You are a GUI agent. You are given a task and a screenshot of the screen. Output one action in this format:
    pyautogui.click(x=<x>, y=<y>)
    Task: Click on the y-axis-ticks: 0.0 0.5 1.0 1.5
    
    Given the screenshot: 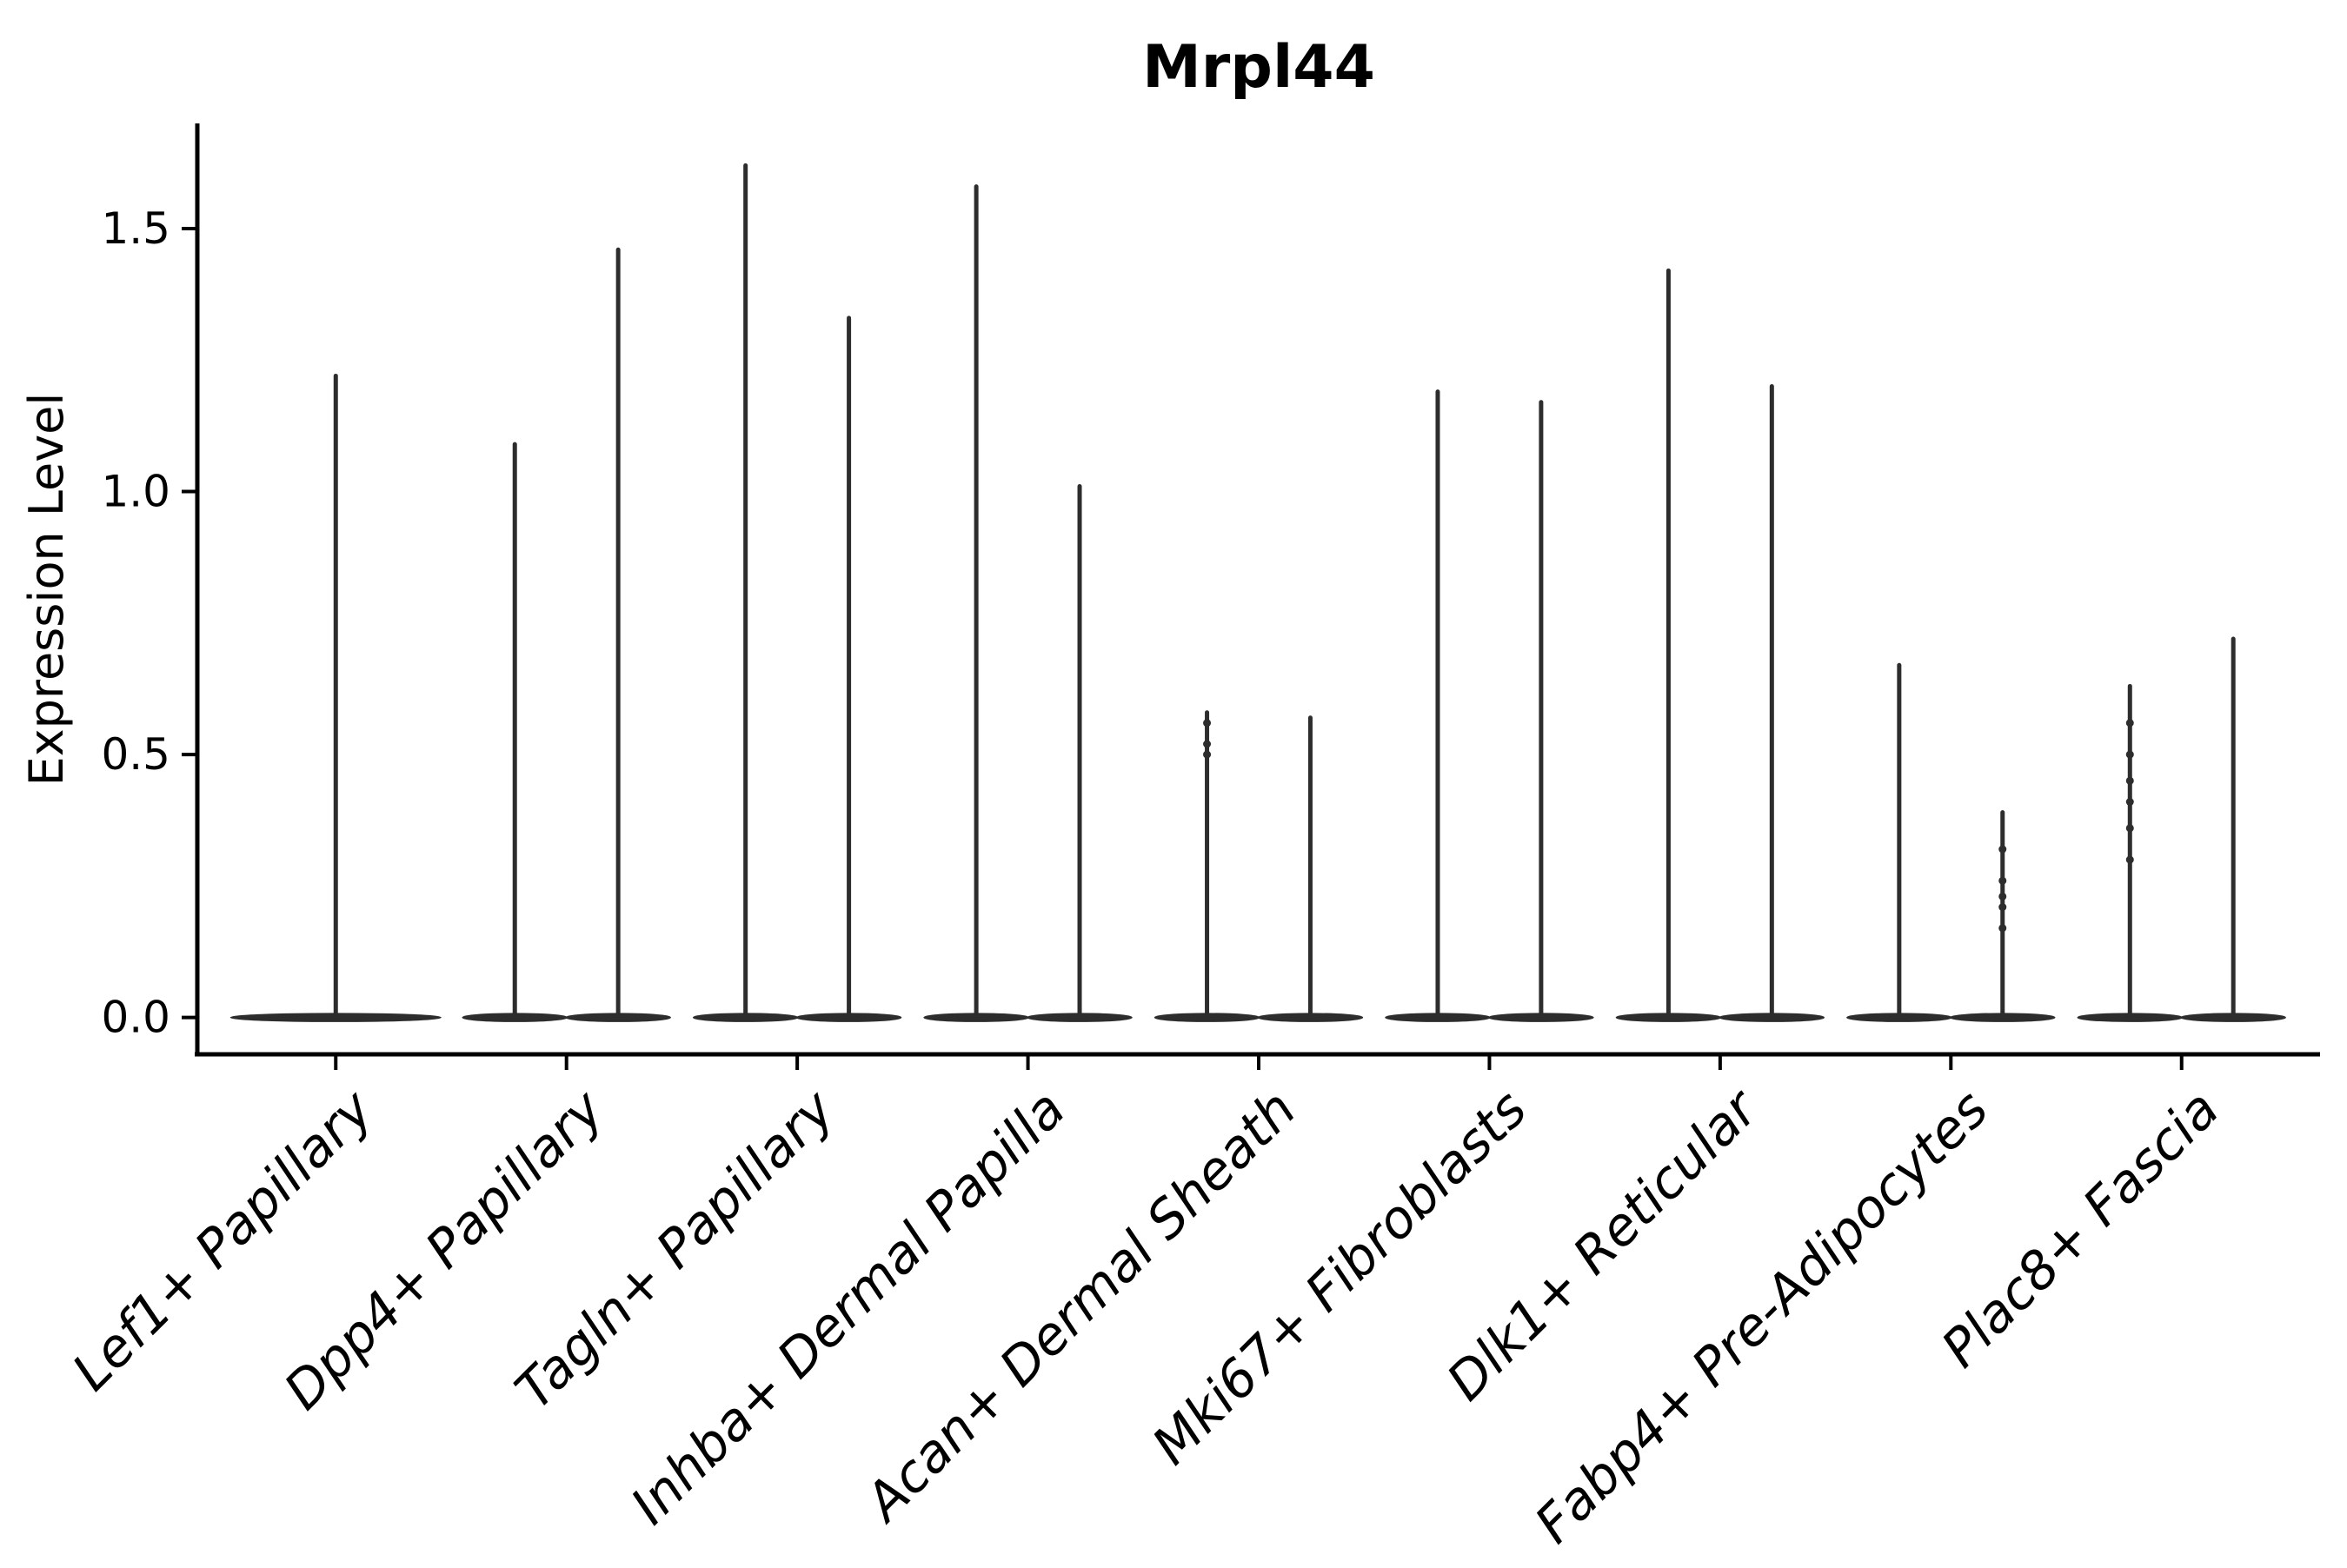 What is the action you would take?
    pyautogui.click(x=149, y=623)
    